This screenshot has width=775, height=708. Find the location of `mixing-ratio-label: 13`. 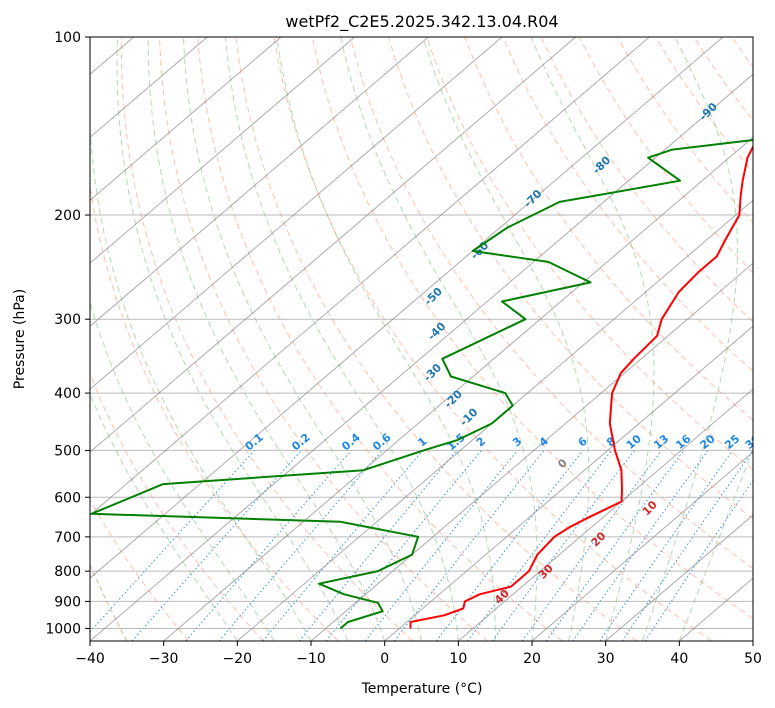

mixing-ratio-label: 13 is located at coordinates (661, 442).